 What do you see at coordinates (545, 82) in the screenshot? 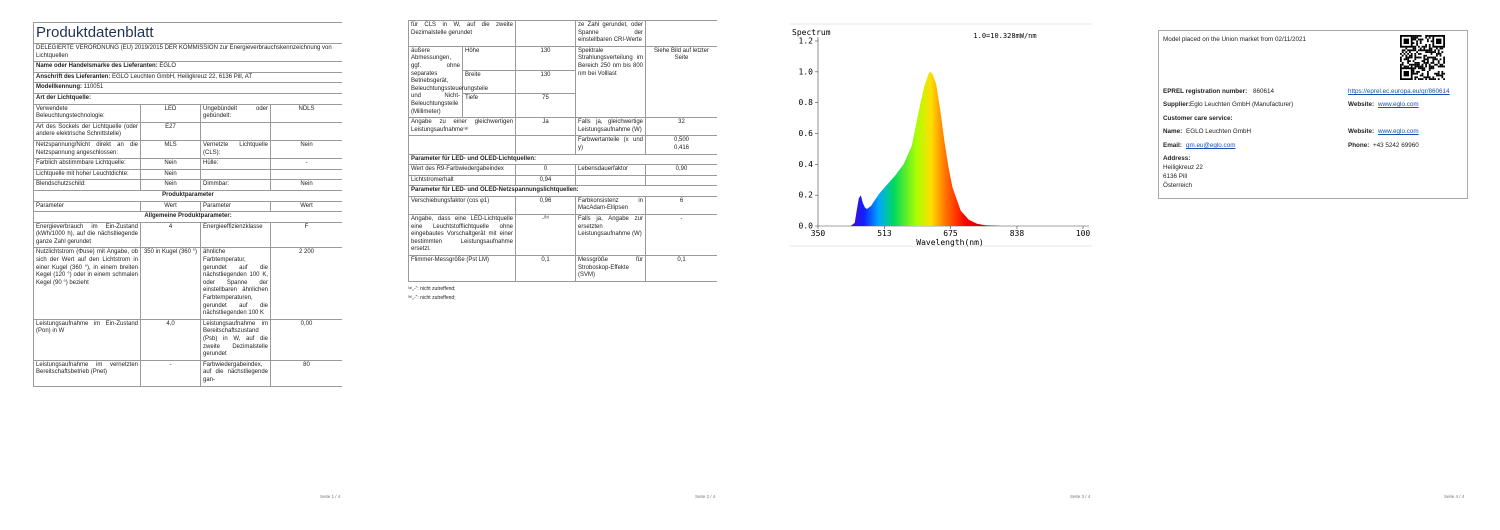
I see `table-cell: 130` at bounding box center [545, 82].